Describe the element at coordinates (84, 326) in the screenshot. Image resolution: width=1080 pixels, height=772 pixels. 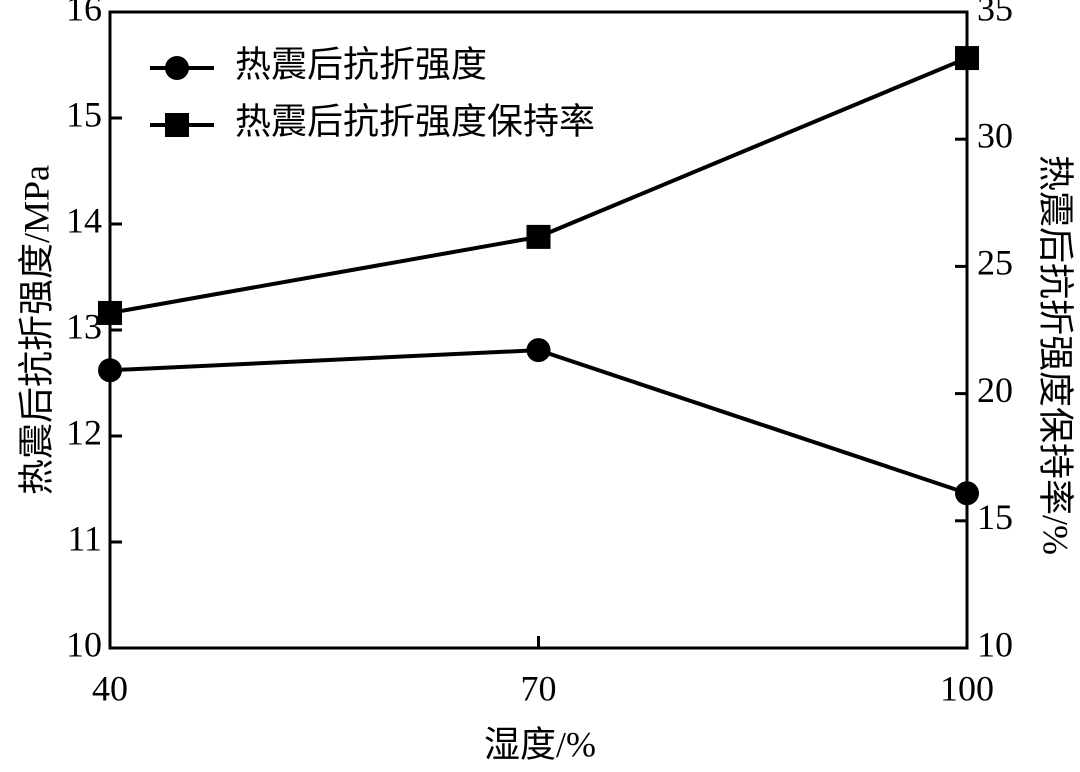
I see `y-tick-label: 13` at that location.